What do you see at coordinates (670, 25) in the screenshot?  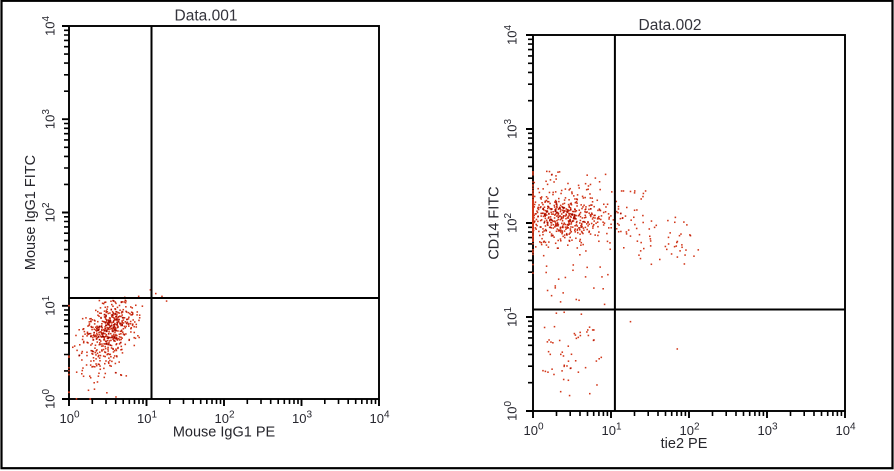 I see `svg-text: Data.002` at bounding box center [670, 25].